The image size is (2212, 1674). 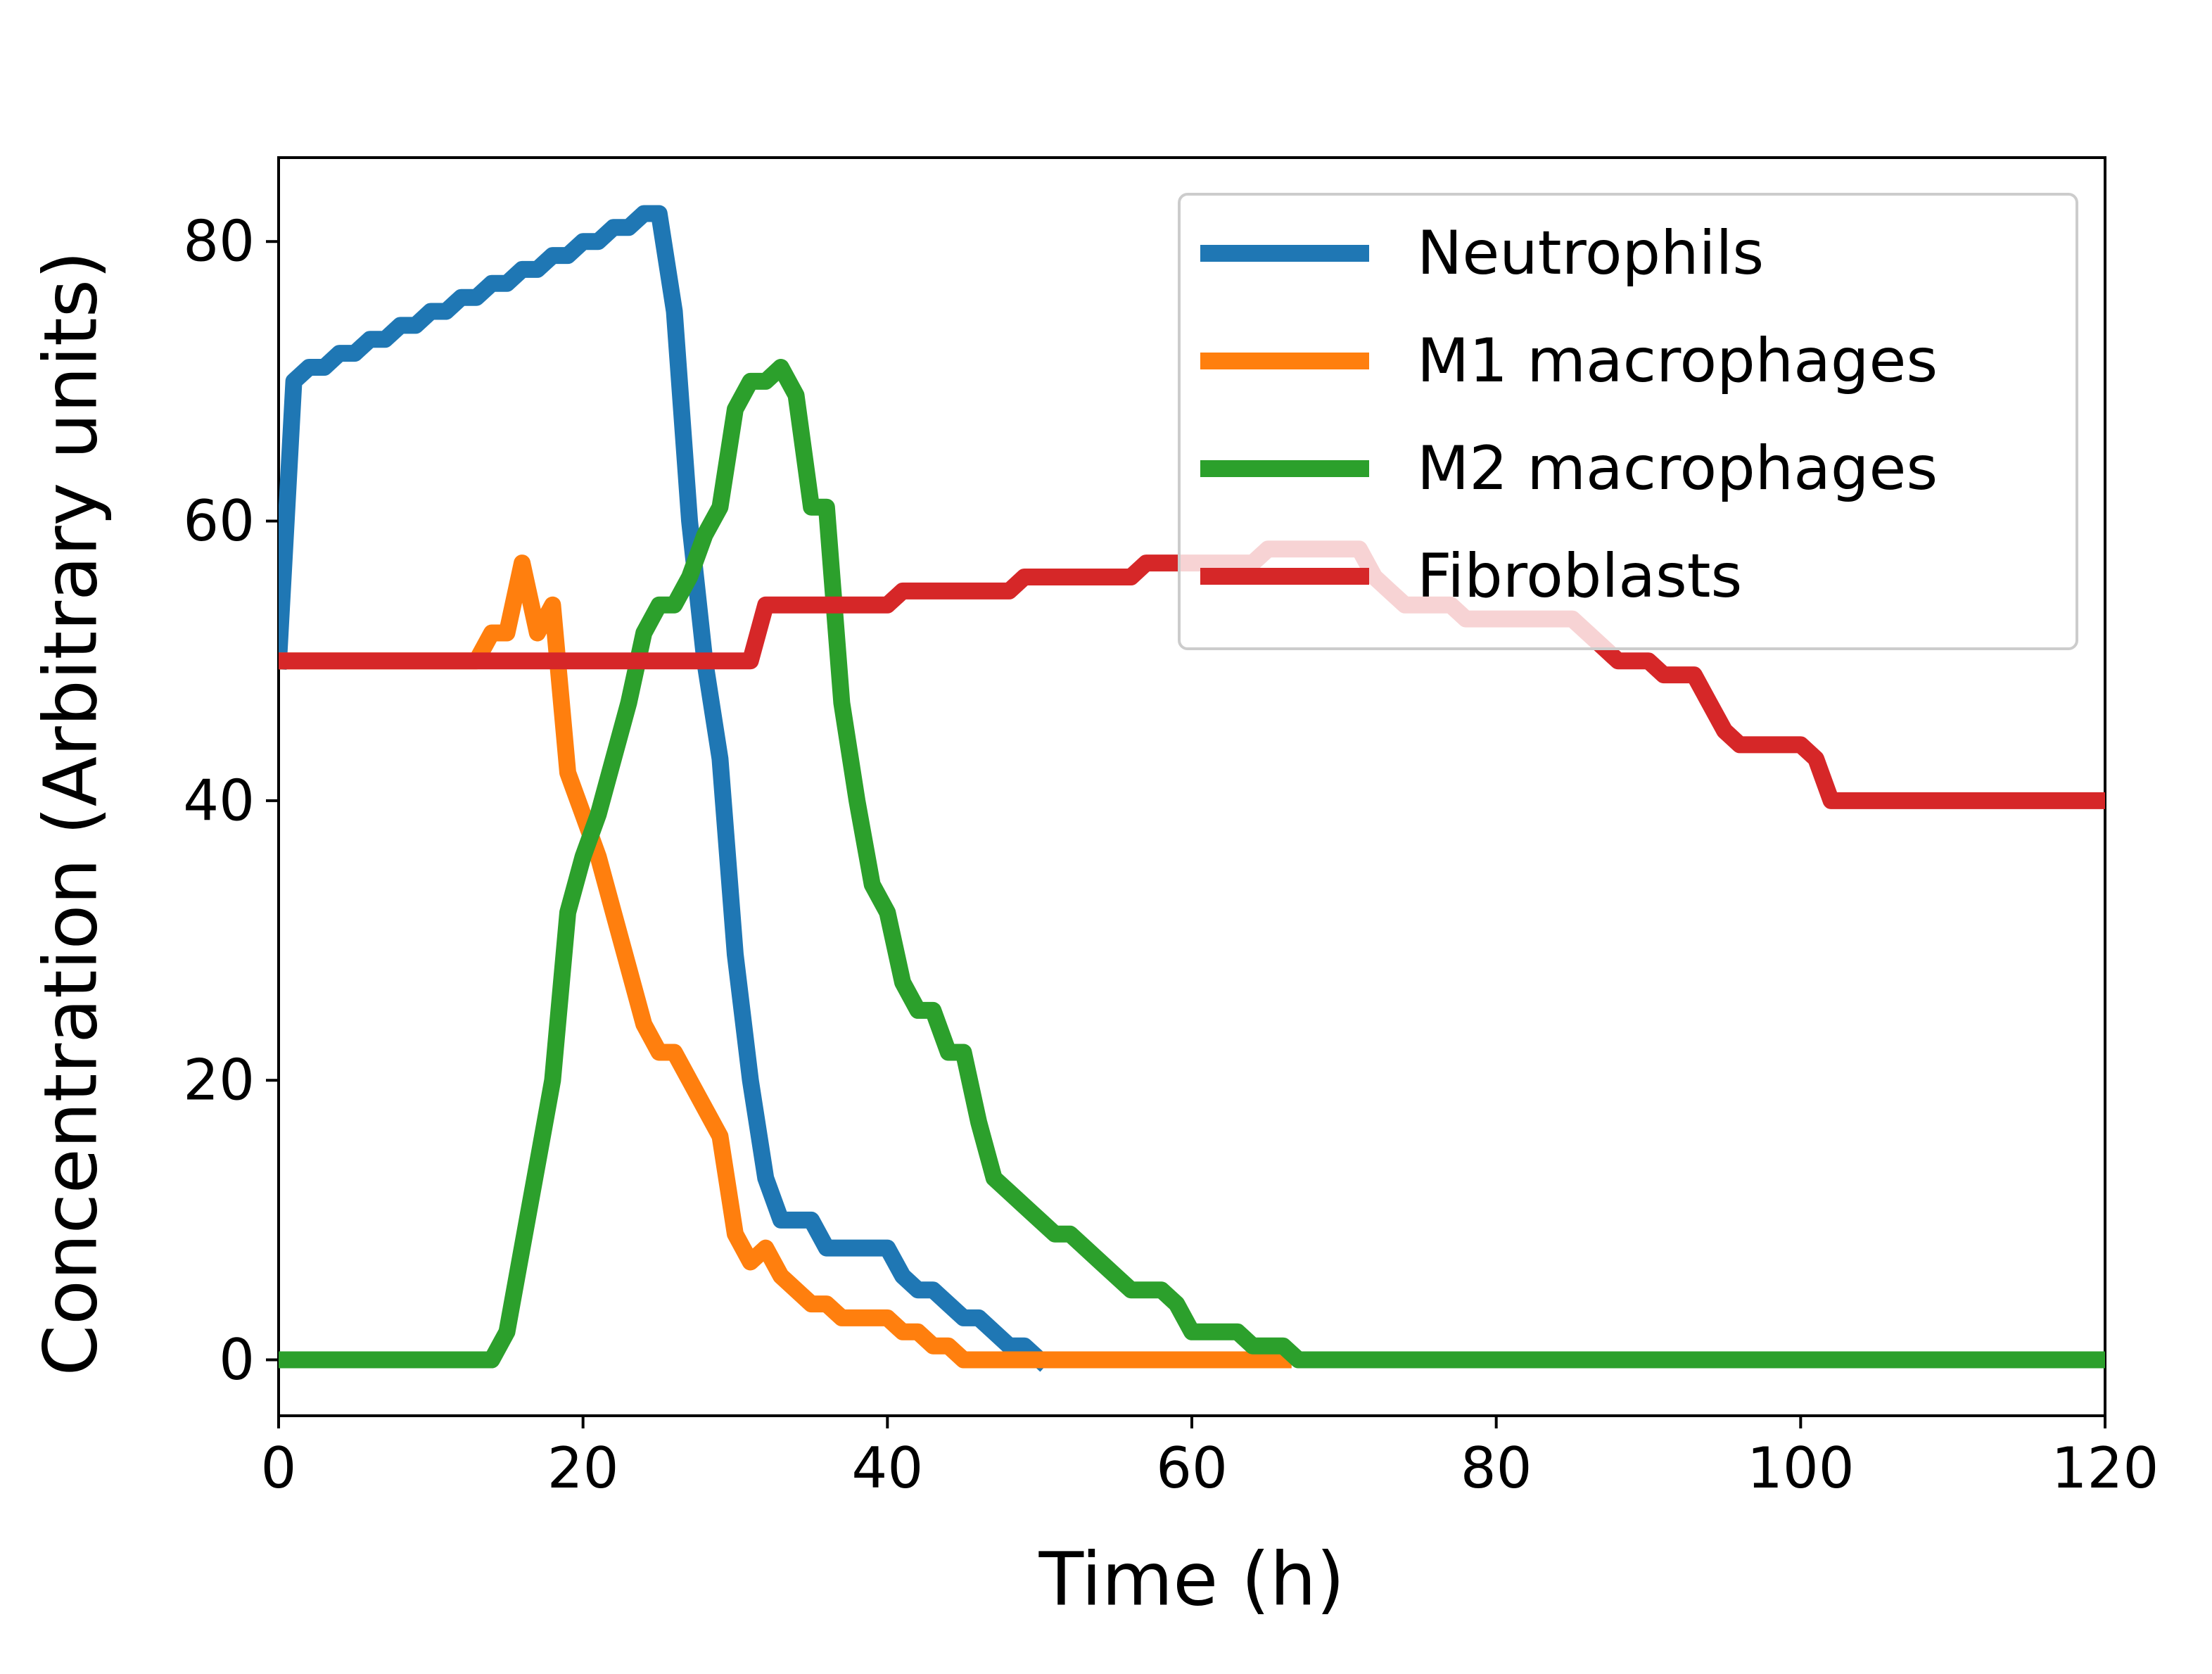 What do you see at coordinates (583, 1468) in the screenshot?
I see `x-tick-label: 20` at bounding box center [583, 1468].